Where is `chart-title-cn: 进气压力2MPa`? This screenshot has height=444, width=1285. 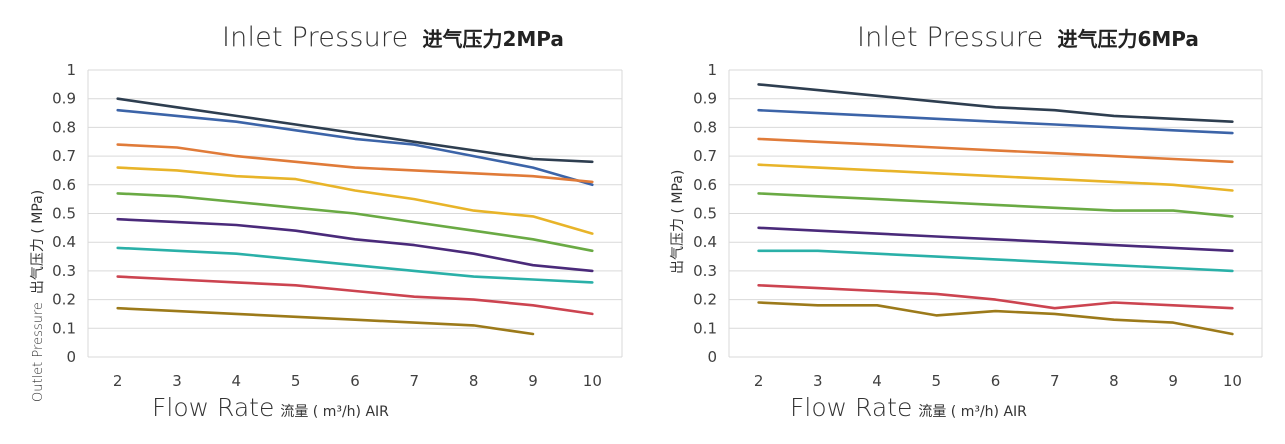
chart-title-cn: 进气压力2MPa is located at coordinates (493, 39).